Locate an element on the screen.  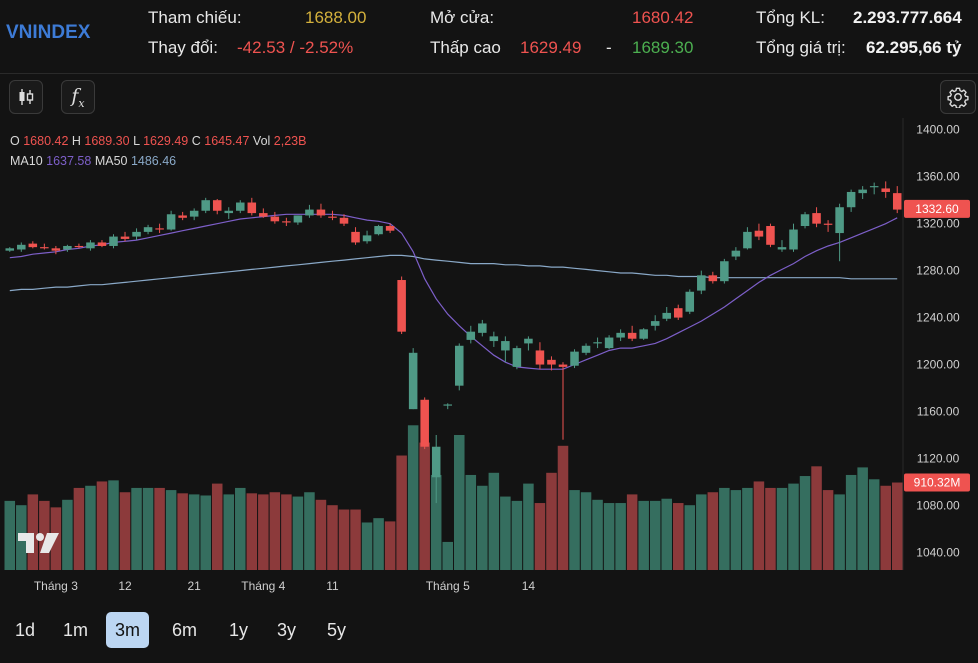
ref-label: Tham chiếu: is located at coordinates (195, 17).